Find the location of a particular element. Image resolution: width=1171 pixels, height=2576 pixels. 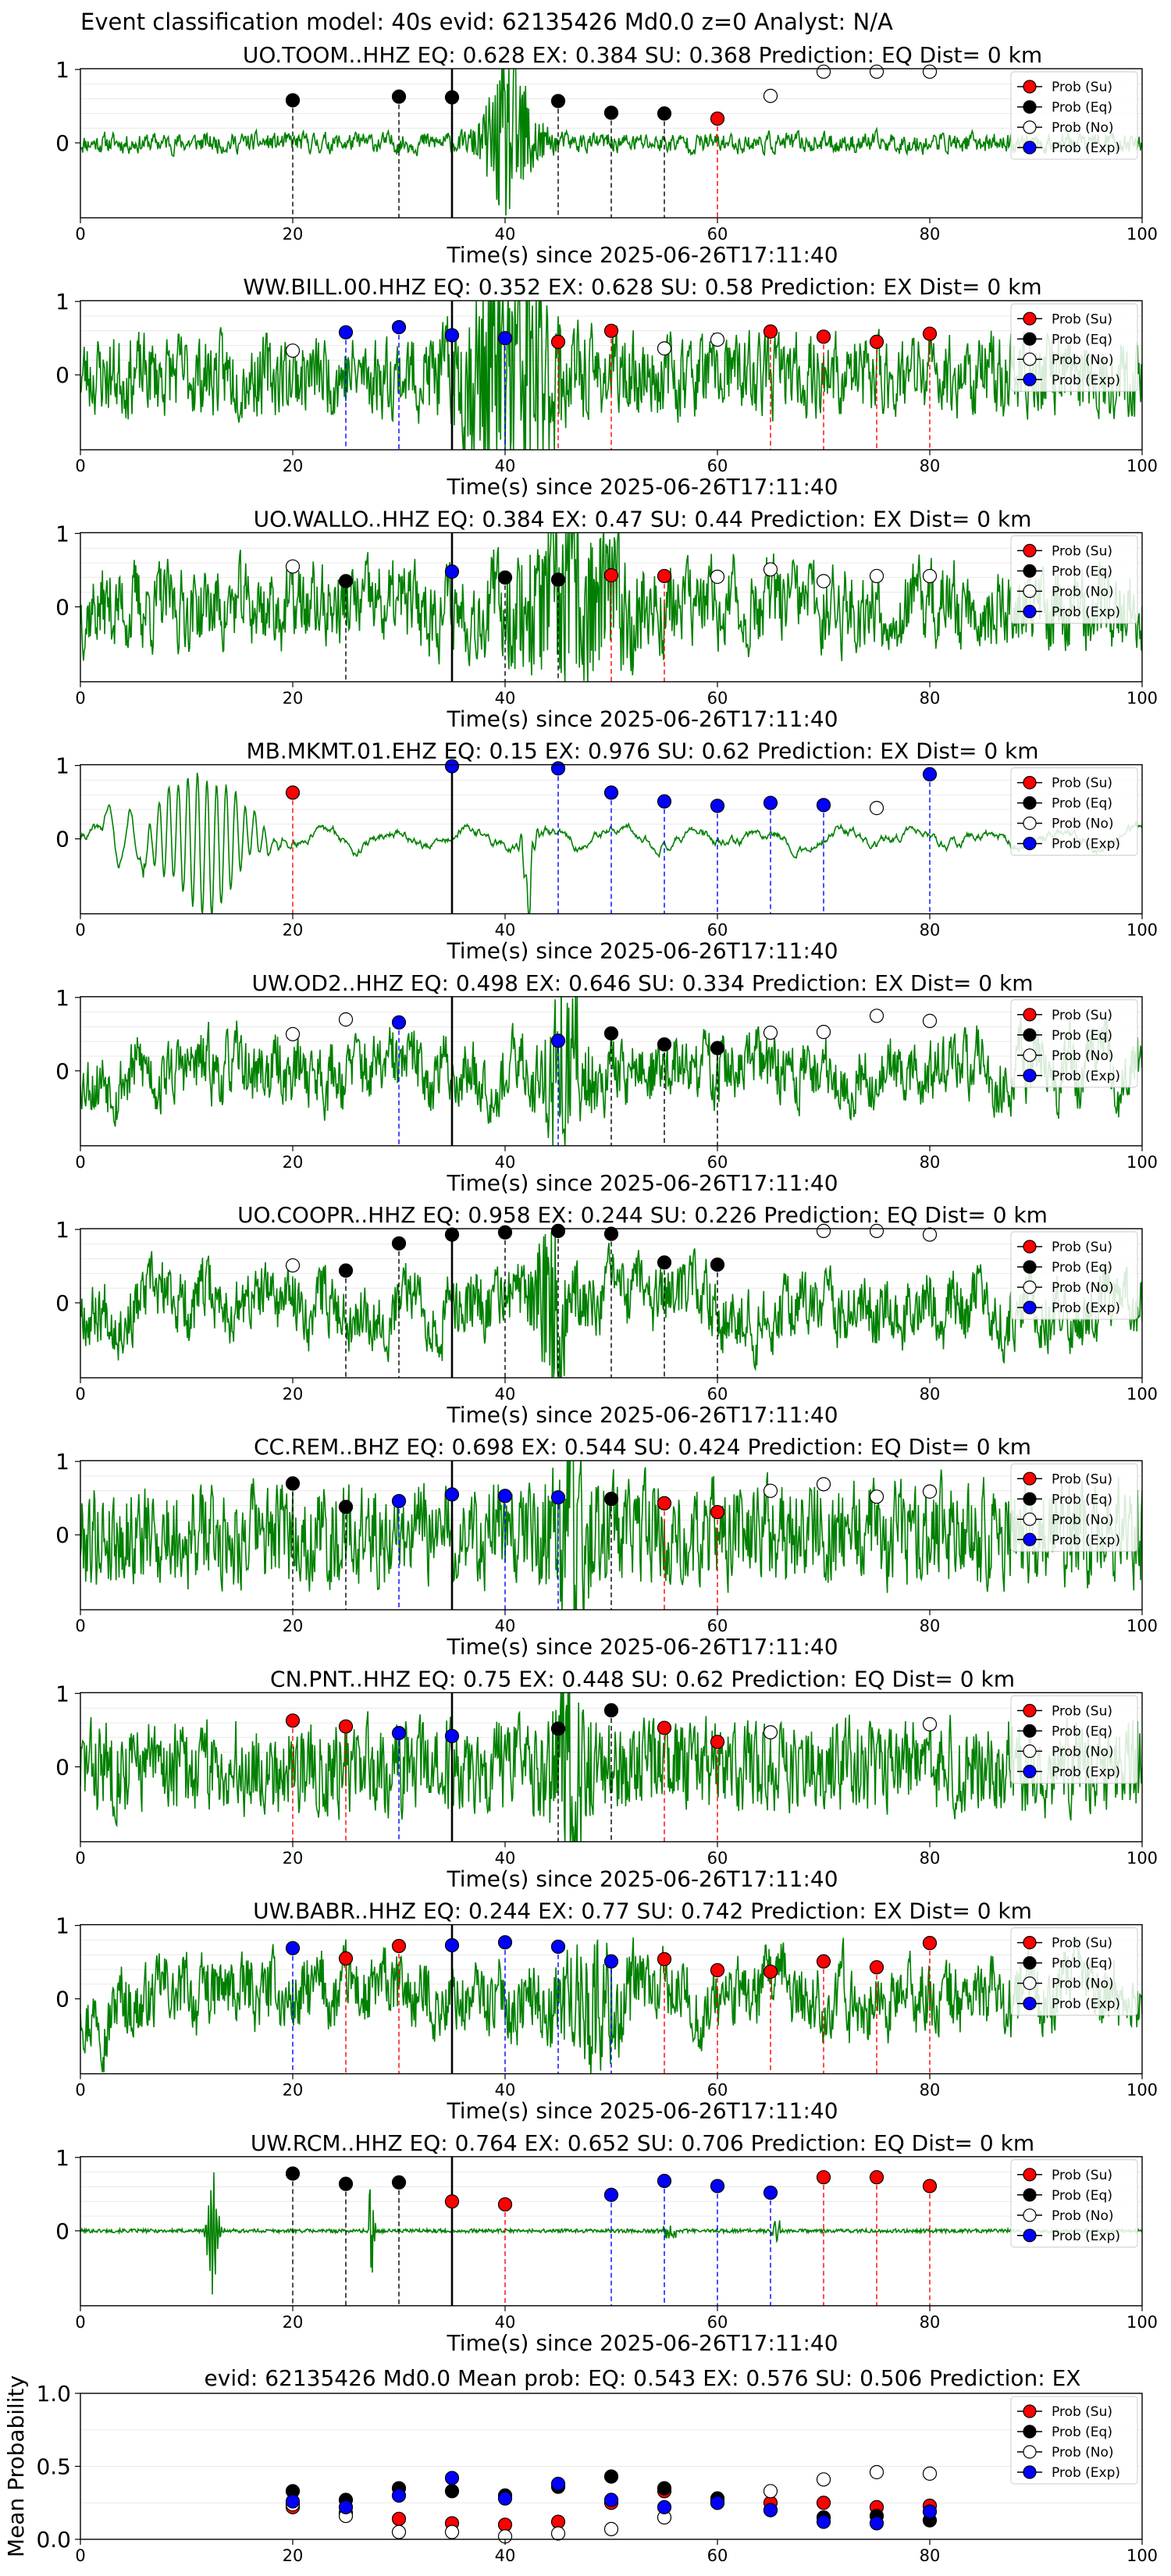

y-axis-label: Mean Probability is located at coordinates (16, 2466).